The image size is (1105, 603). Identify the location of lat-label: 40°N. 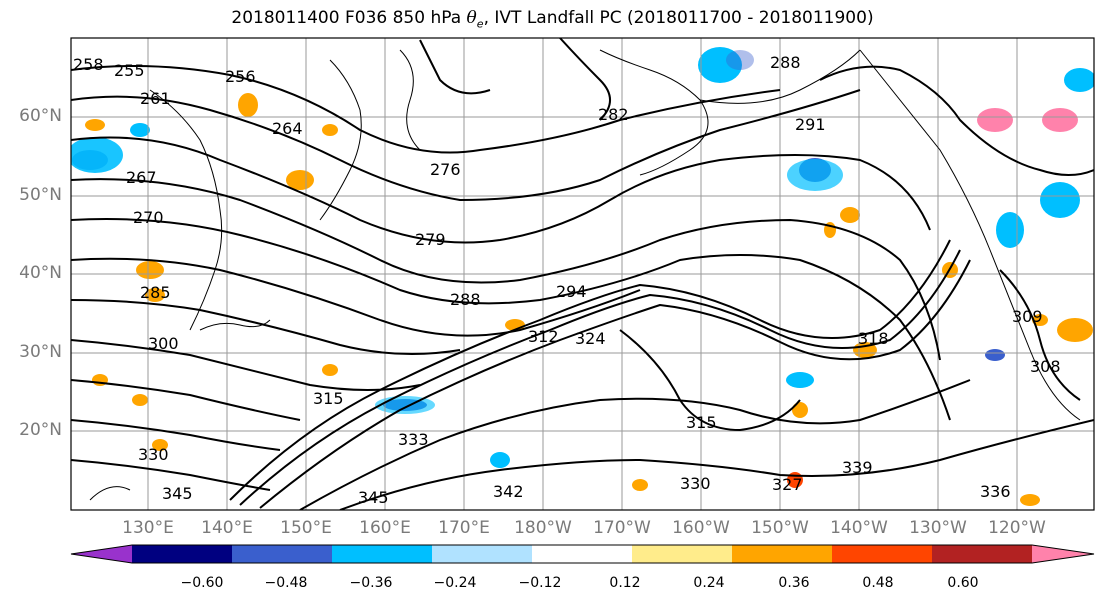
(40, 273).